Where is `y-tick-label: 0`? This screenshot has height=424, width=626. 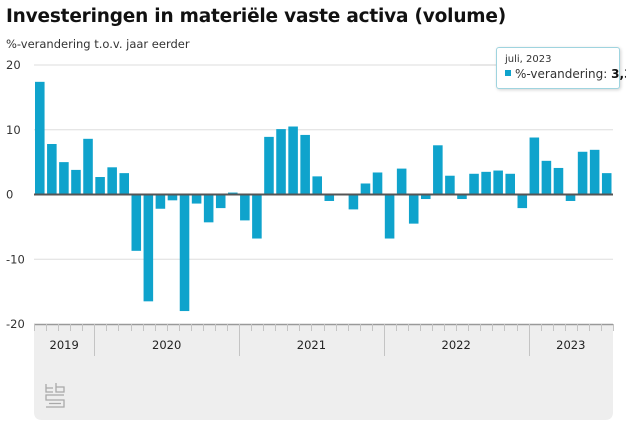
y-tick-label: 0 is located at coordinates (9, 195).